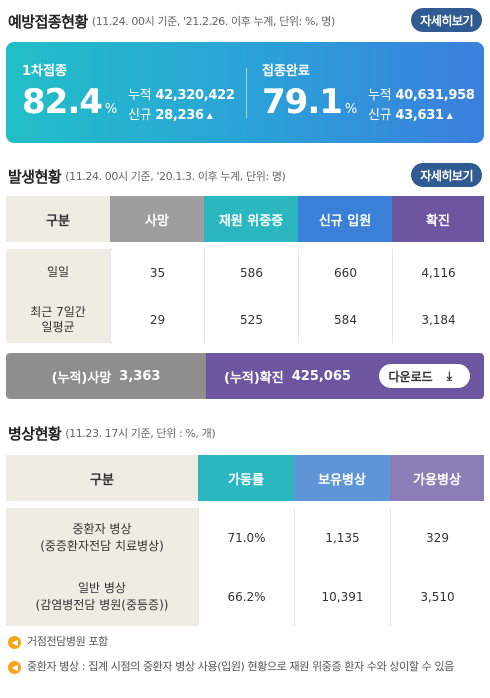  What do you see at coordinates (245, 433) in the screenshot?
I see `beds-header: 병상현황 (11.23. 17시 기준, 단위 : %, 개)` at bounding box center [245, 433].